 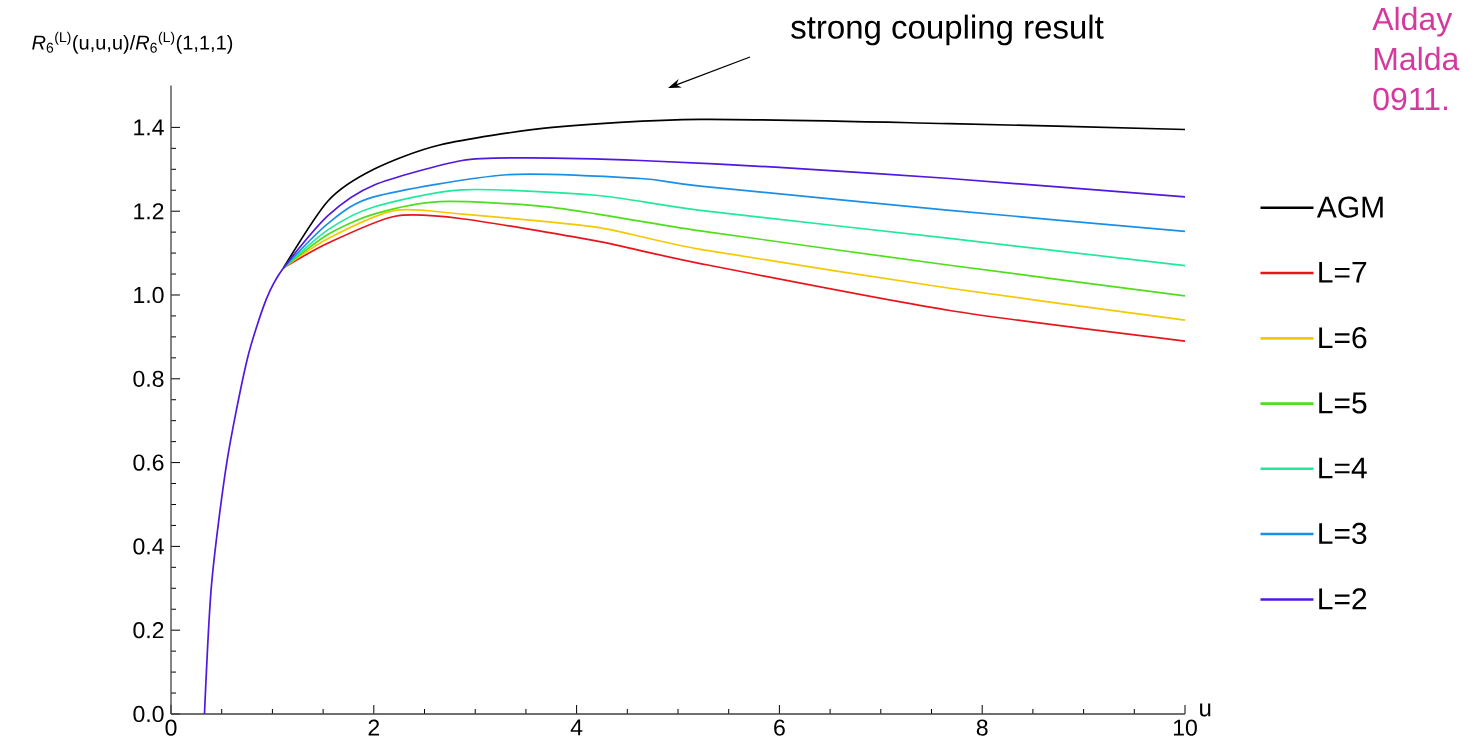 I want to click on y-tick-label: 0.8, so click(x=148, y=378).